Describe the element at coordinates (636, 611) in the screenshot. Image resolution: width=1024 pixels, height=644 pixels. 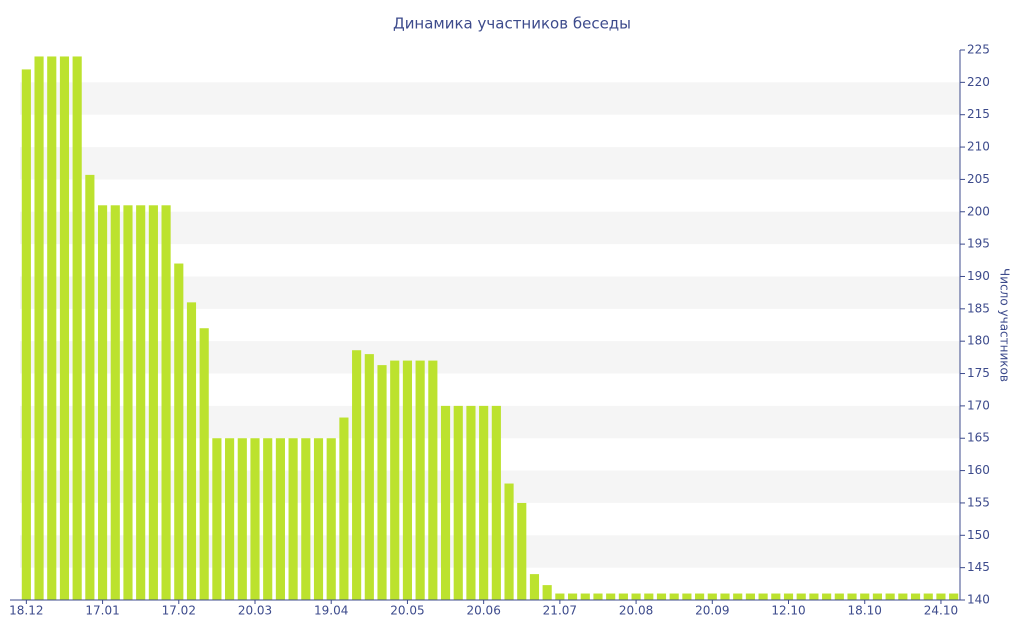
I see `x-tick-label: 20.08` at that location.